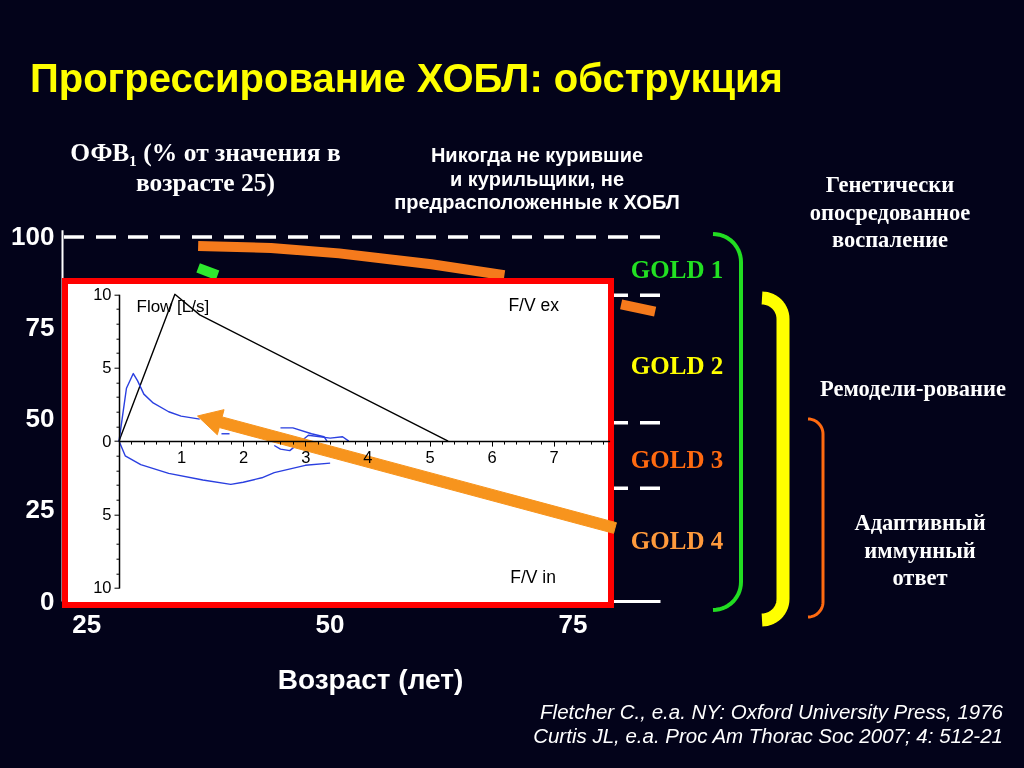  What do you see at coordinates (677, 459) in the screenshot?
I see `annotation: GOLD 3` at bounding box center [677, 459].